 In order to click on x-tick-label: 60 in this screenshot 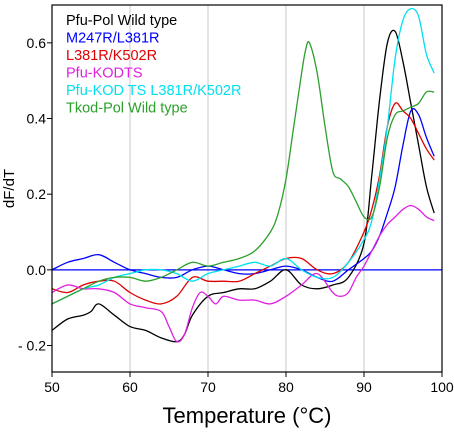, I will do `click(130, 387)`.